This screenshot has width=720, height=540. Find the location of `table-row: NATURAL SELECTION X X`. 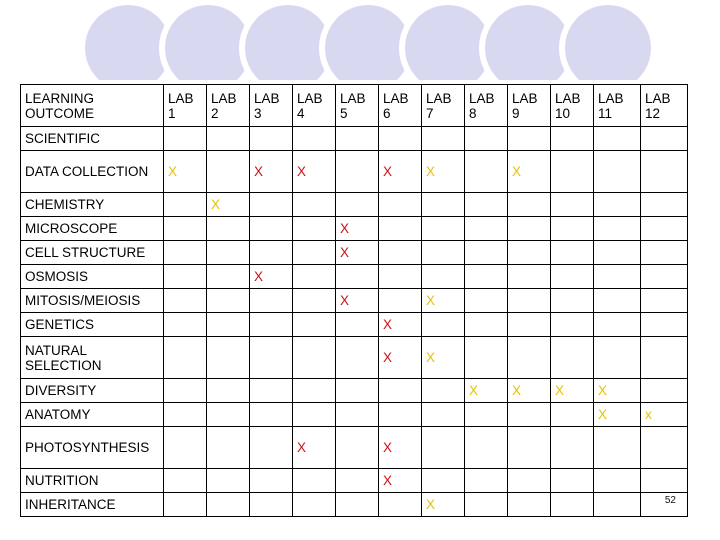

table-row: NATURAL SELECTION X X is located at coordinates (354, 357).